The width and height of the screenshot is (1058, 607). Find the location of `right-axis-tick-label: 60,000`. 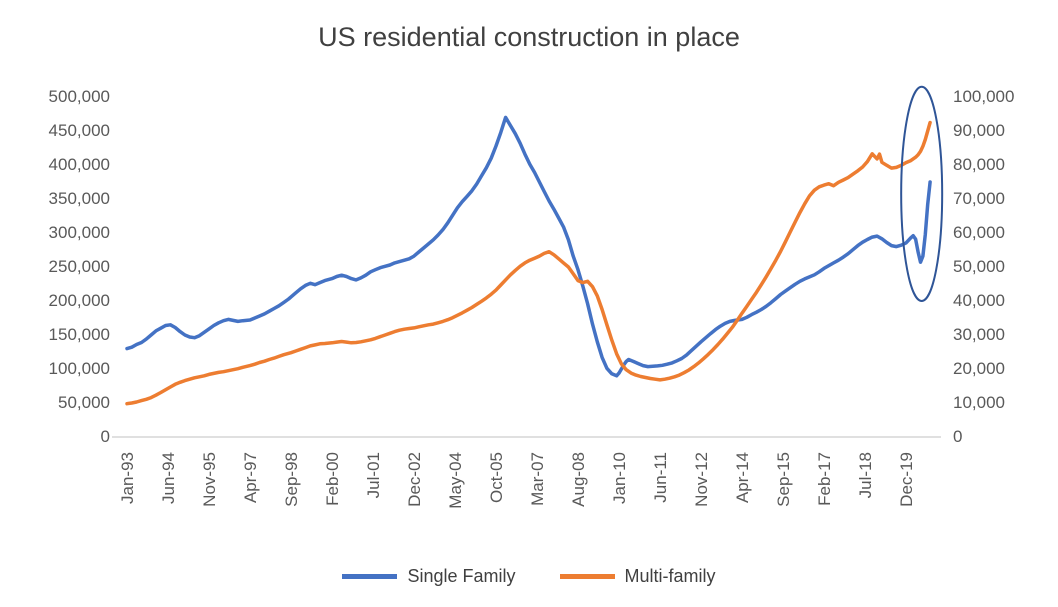

right-axis-tick-label: 60,000 is located at coordinates (979, 232).